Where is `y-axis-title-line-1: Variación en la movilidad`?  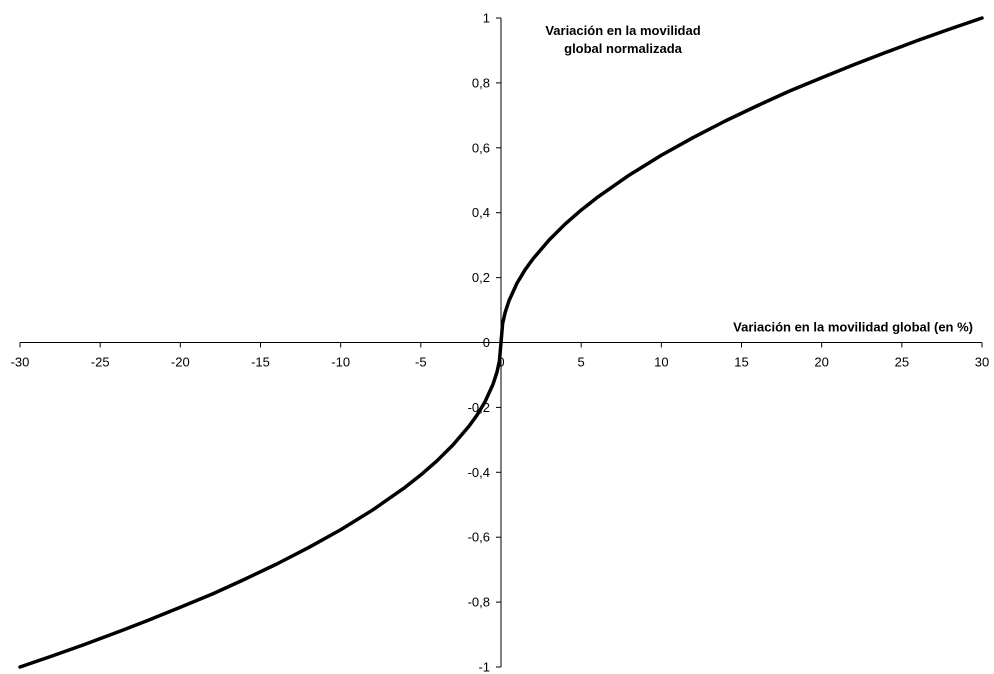
y-axis-title-line-1: Variación en la movilidad is located at coordinates (622, 30).